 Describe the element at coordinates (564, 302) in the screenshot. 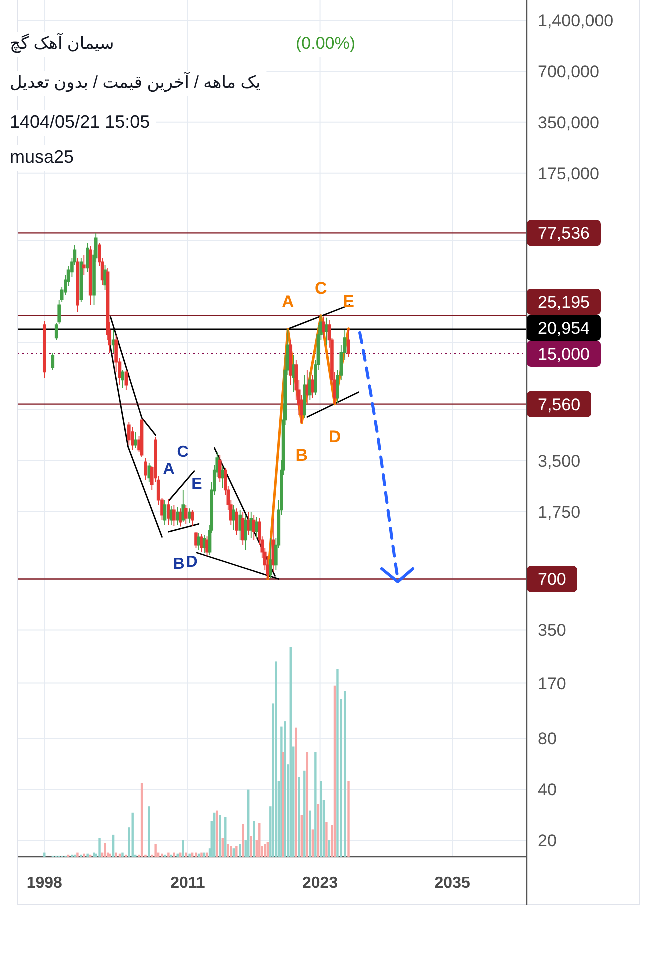

I see `ref-line-label: 25,195` at that location.